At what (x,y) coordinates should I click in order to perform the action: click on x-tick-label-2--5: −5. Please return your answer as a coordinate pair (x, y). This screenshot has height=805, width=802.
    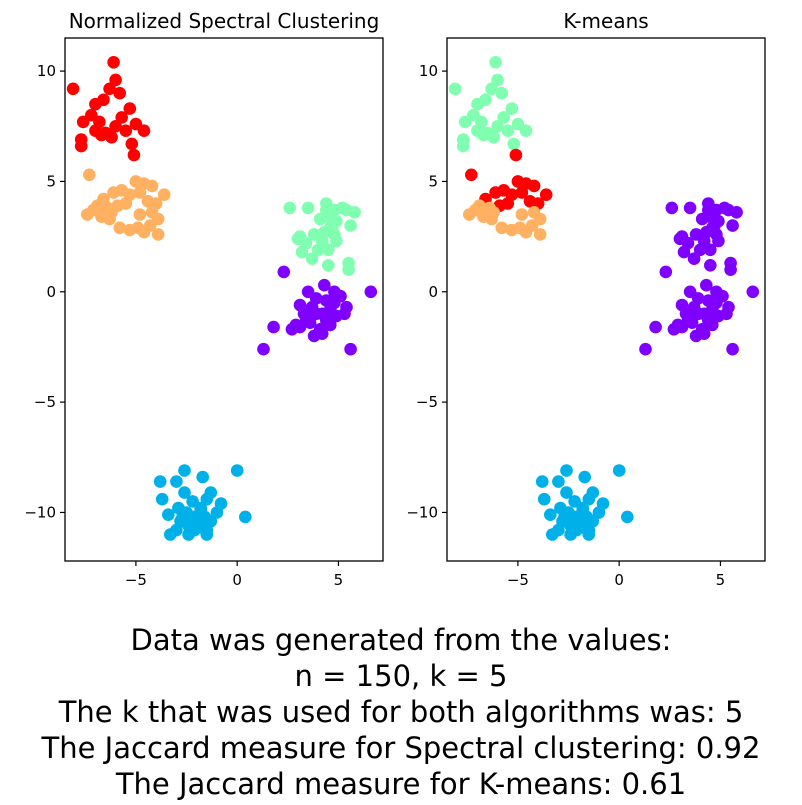
    Looking at the image, I should click on (518, 580).